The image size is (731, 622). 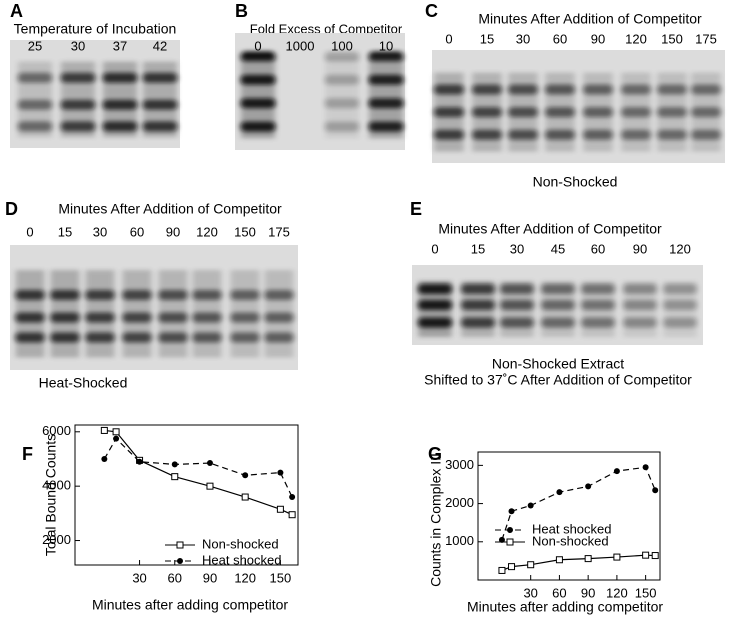 What do you see at coordinates (530, 592) in the screenshot?
I see `x-tick-label: 30` at bounding box center [530, 592].